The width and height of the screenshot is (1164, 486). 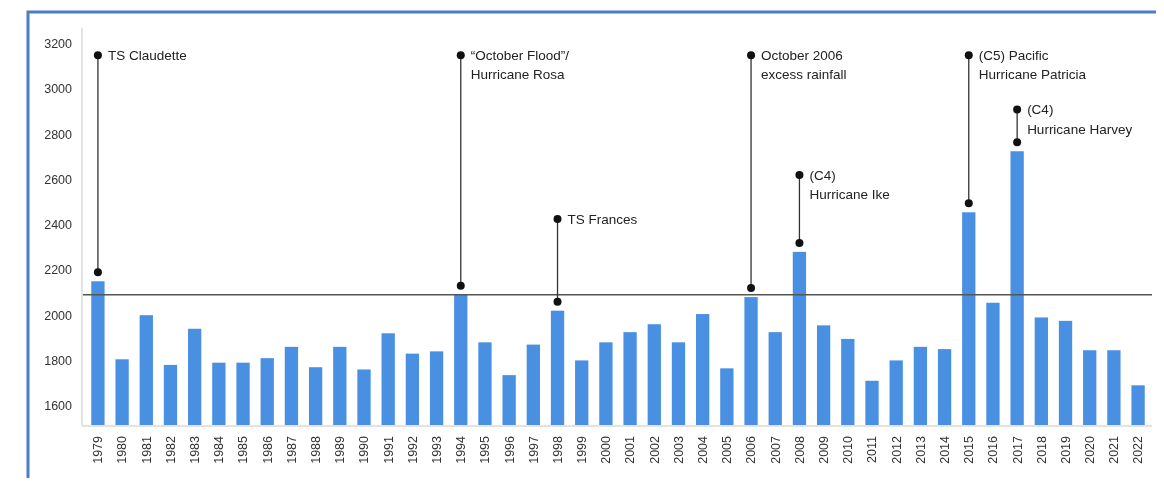 What do you see at coordinates (896, 449) in the screenshot?
I see `x-tick-label: 2012` at bounding box center [896, 449].